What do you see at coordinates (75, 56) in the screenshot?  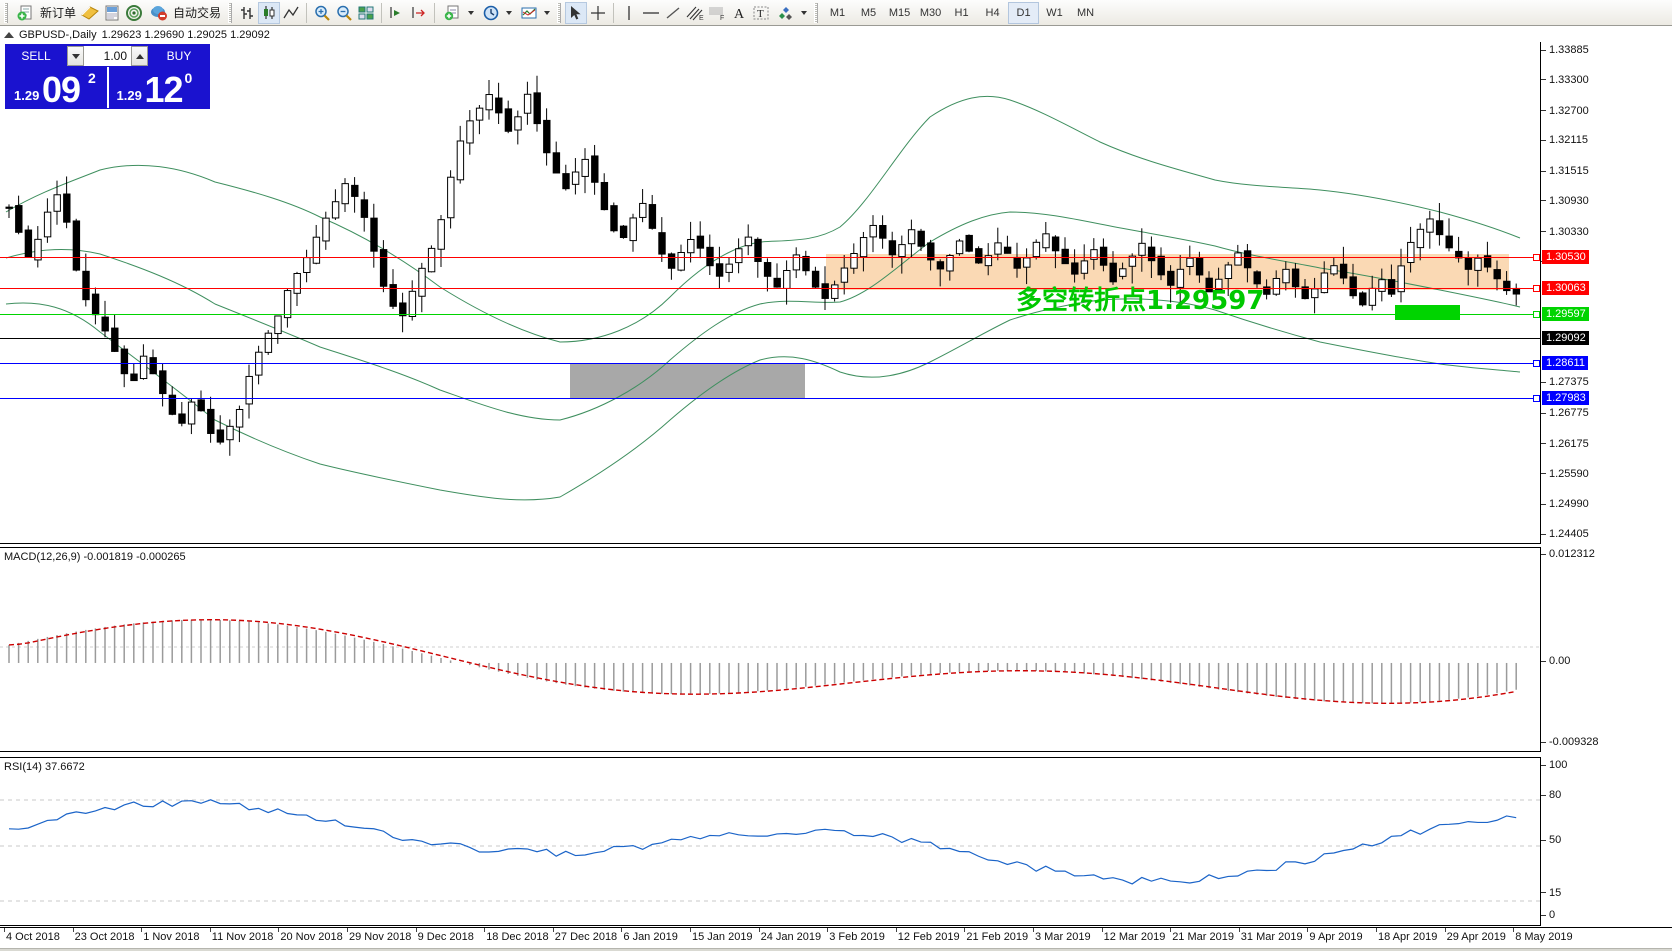 I see `volume-decrease-button` at bounding box center [75, 56].